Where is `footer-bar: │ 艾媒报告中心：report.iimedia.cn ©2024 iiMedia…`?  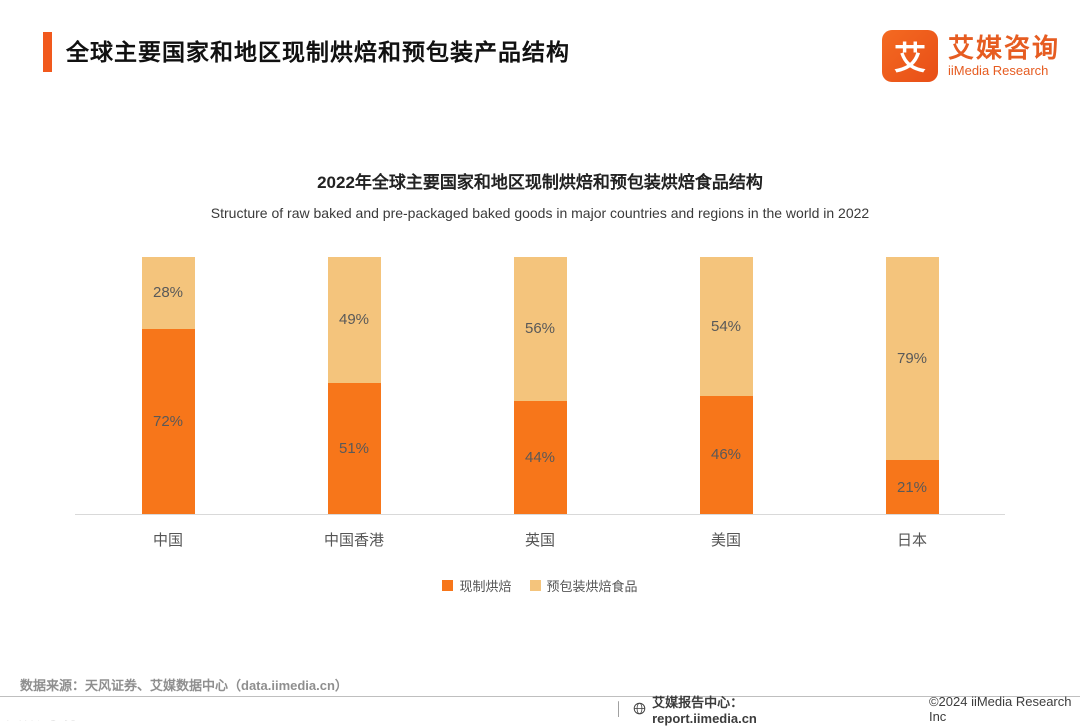
footer-bar: │ 艾媒报告中心：report.iimedia.cn ©2024 iiMedia… is located at coordinates (540, 710).